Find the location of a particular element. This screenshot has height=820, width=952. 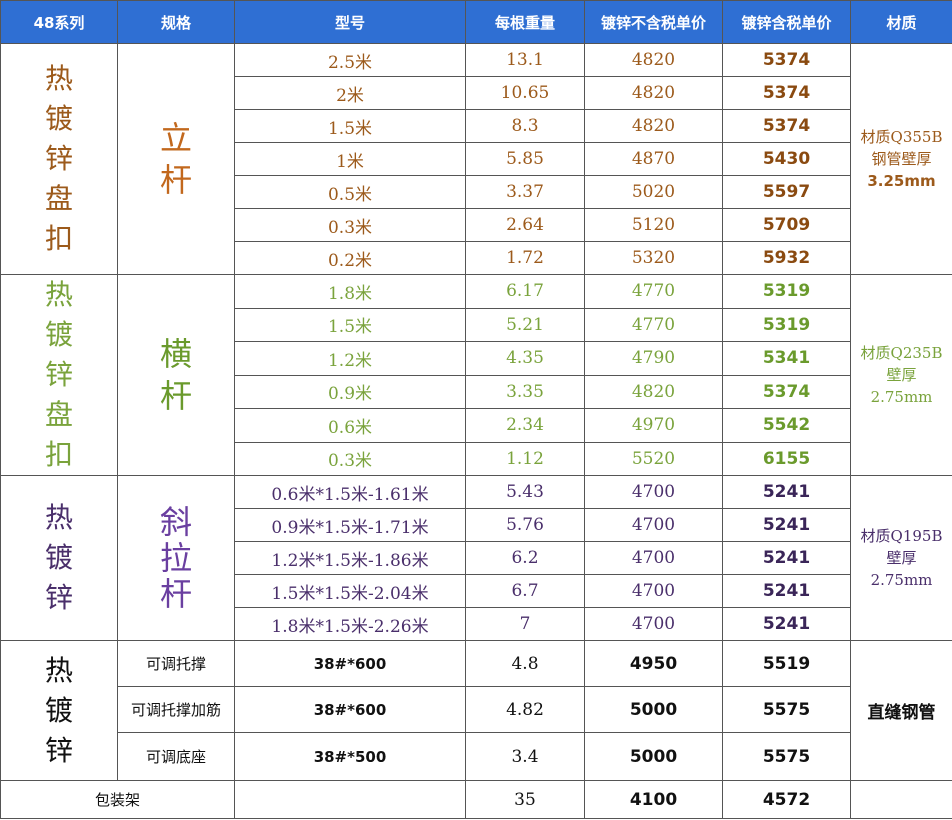

price-in-cell: 5575 is located at coordinates (786, 709).